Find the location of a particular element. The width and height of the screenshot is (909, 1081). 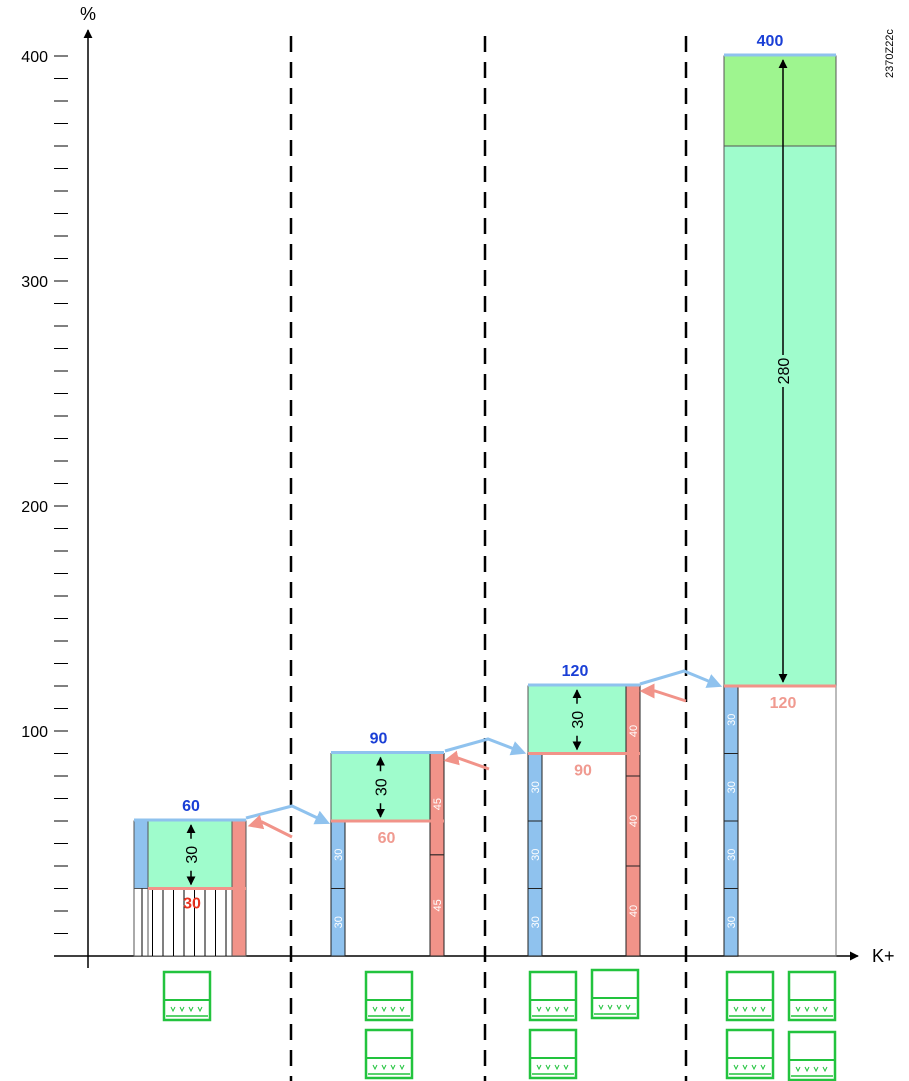

y-tick-label: 400 is located at coordinates (34, 57).